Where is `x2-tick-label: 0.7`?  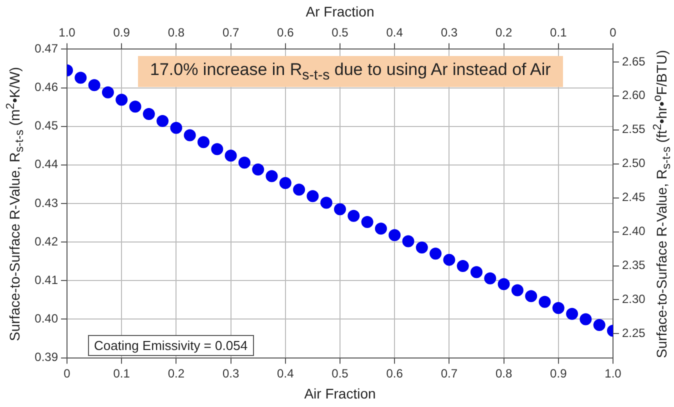 x2-tick-label: 0.7 is located at coordinates (231, 32).